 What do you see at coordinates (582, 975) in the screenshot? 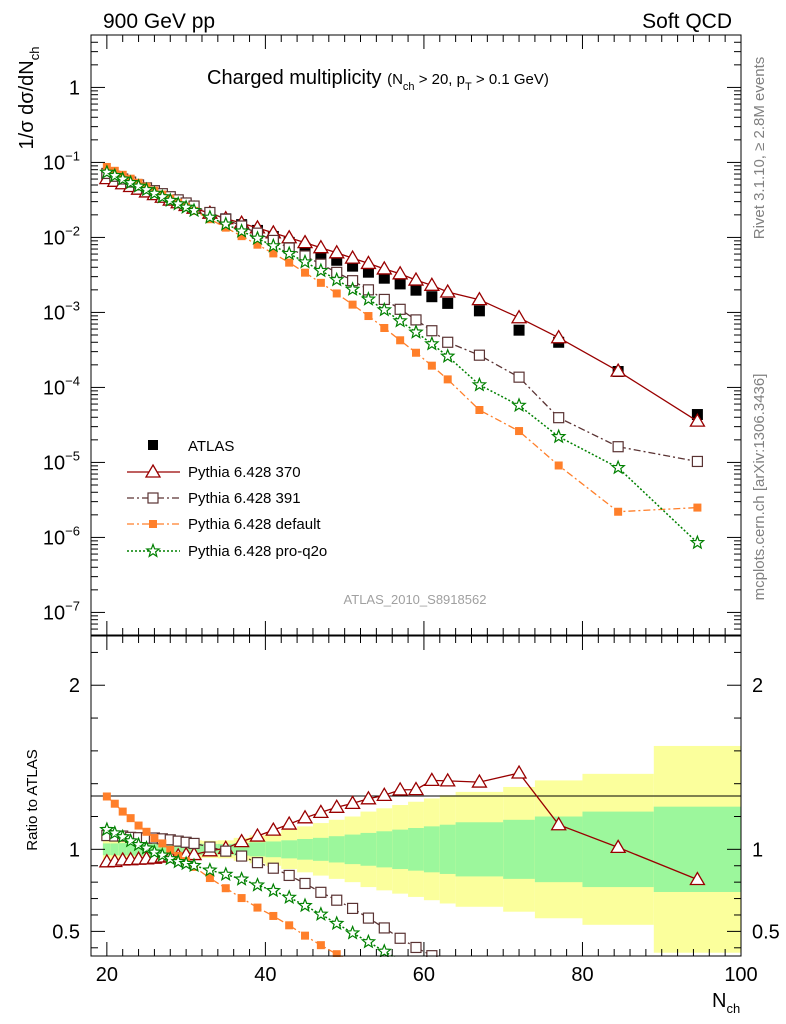
I see `x-tick-label: 80` at bounding box center [582, 975].